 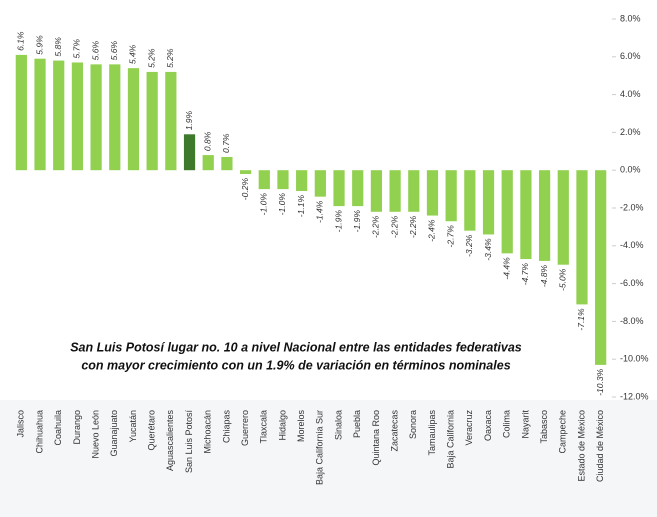 I want to click on x-tick-label: Hidalgo, so click(x=282, y=425).